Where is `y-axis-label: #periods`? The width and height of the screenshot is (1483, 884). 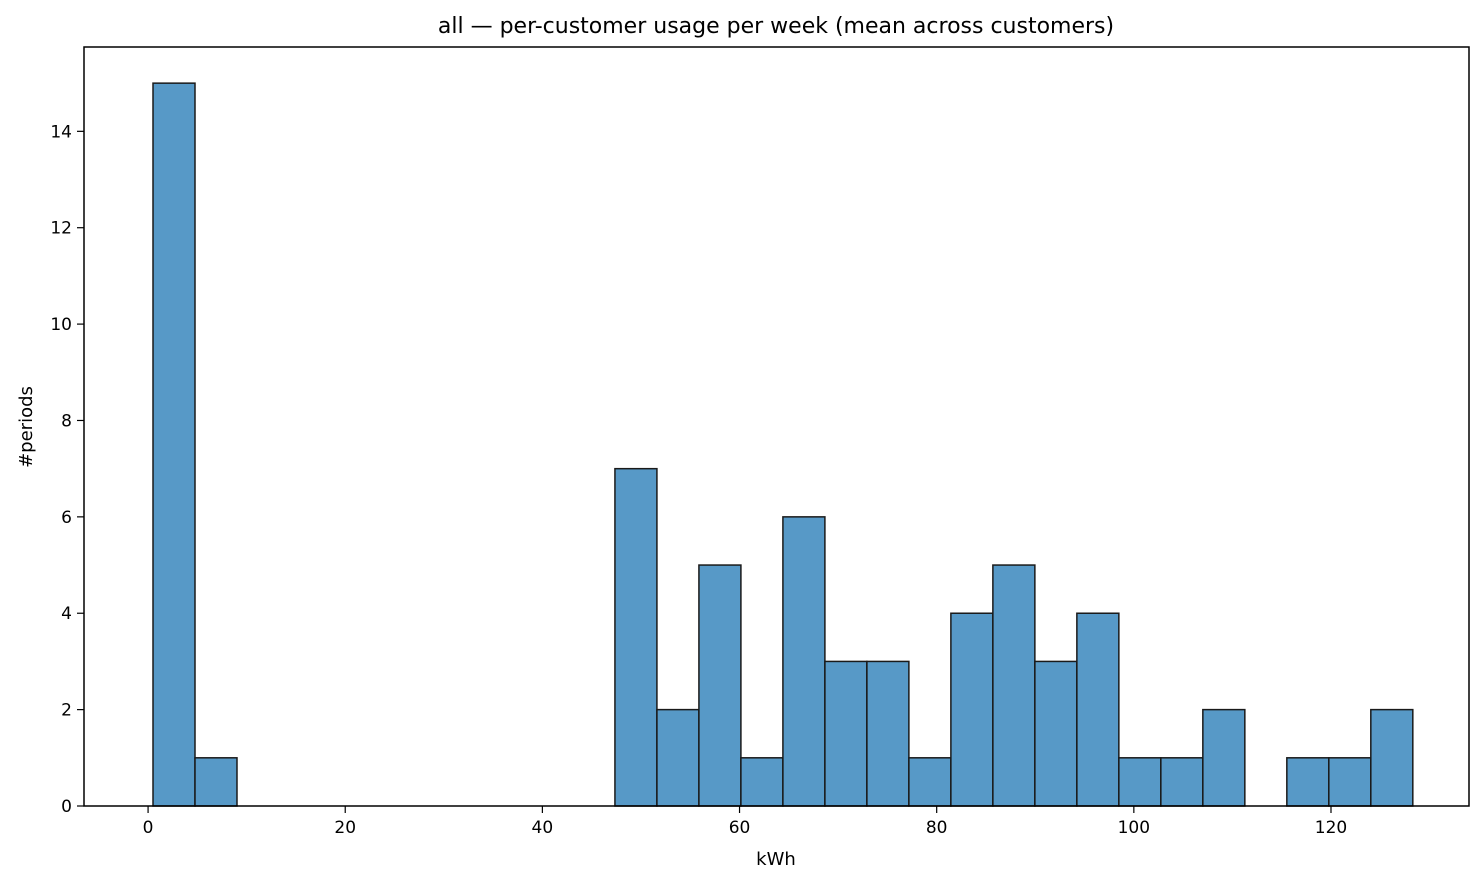
y-axis-label: #periods is located at coordinates (26, 427).